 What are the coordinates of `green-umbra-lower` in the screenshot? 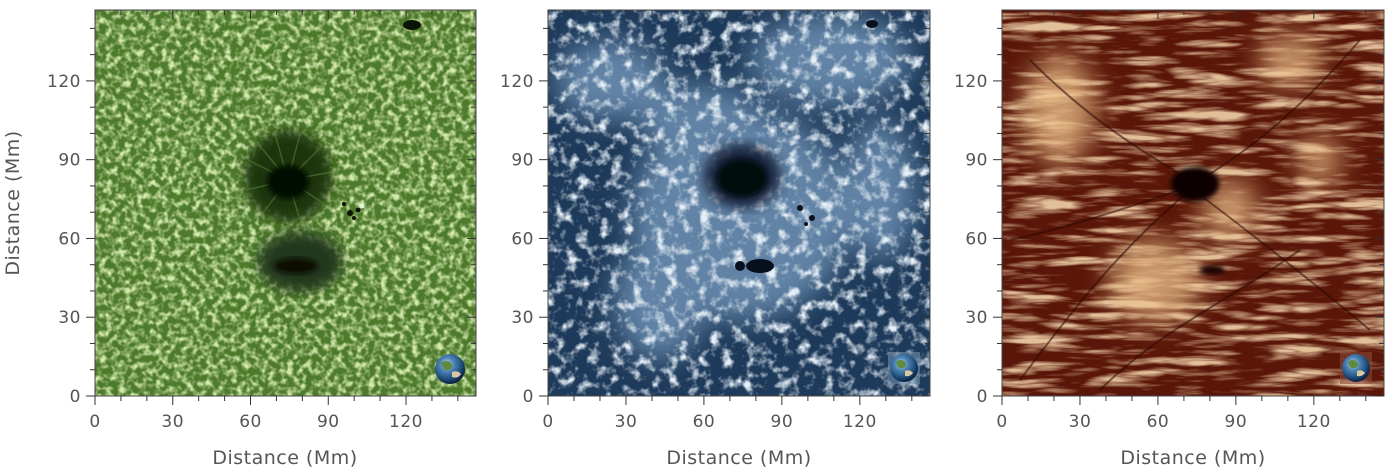 It's located at (296, 266).